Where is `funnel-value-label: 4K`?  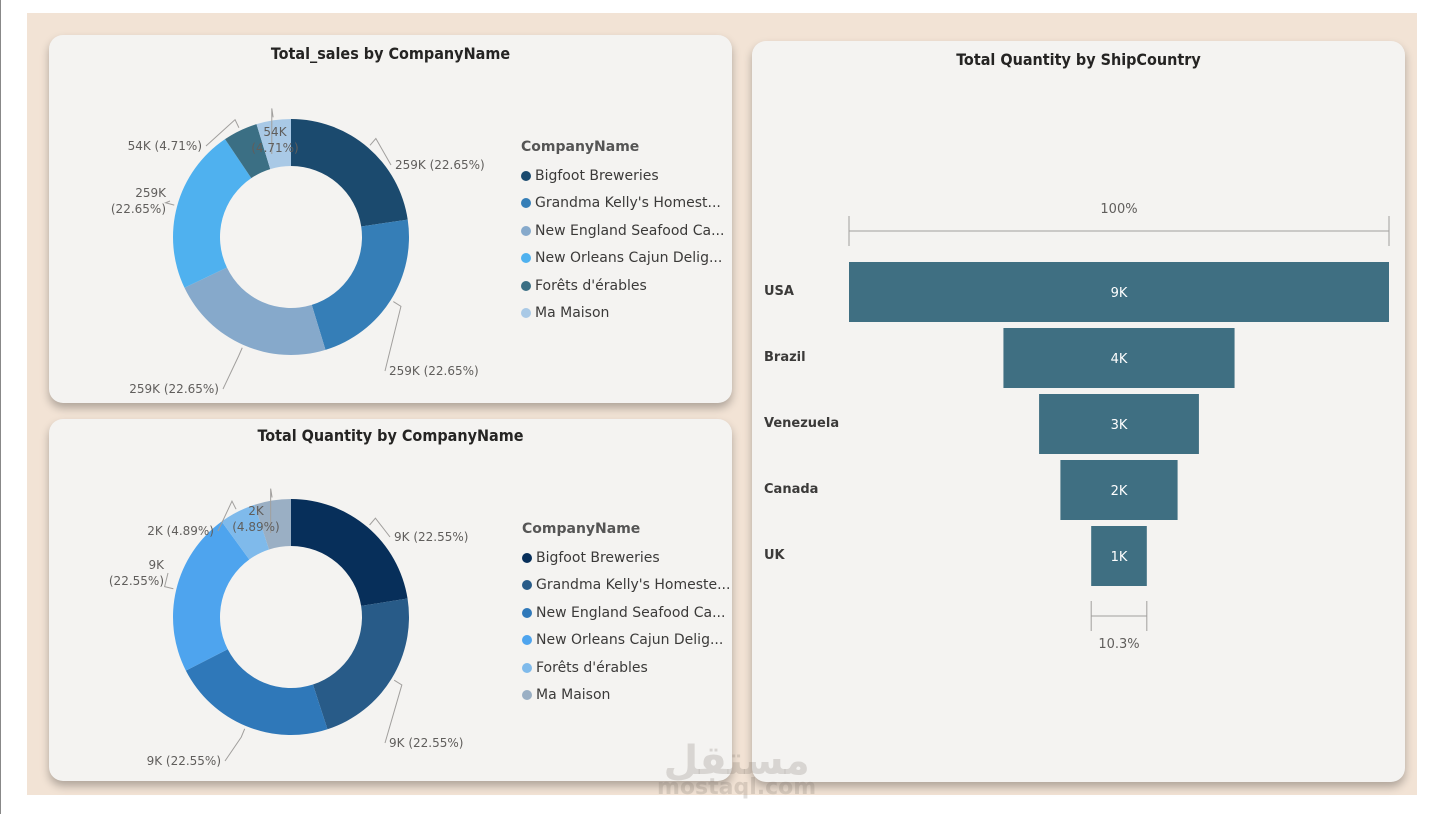 funnel-value-label: 4K is located at coordinates (1119, 359).